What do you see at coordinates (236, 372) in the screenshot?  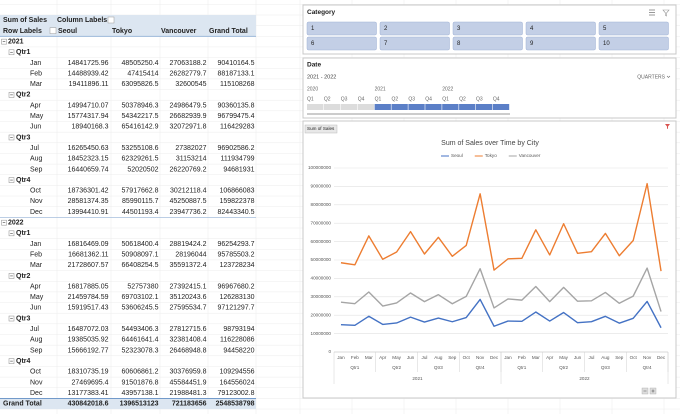 I see `value-cell: 109294556` at bounding box center [236, 372].